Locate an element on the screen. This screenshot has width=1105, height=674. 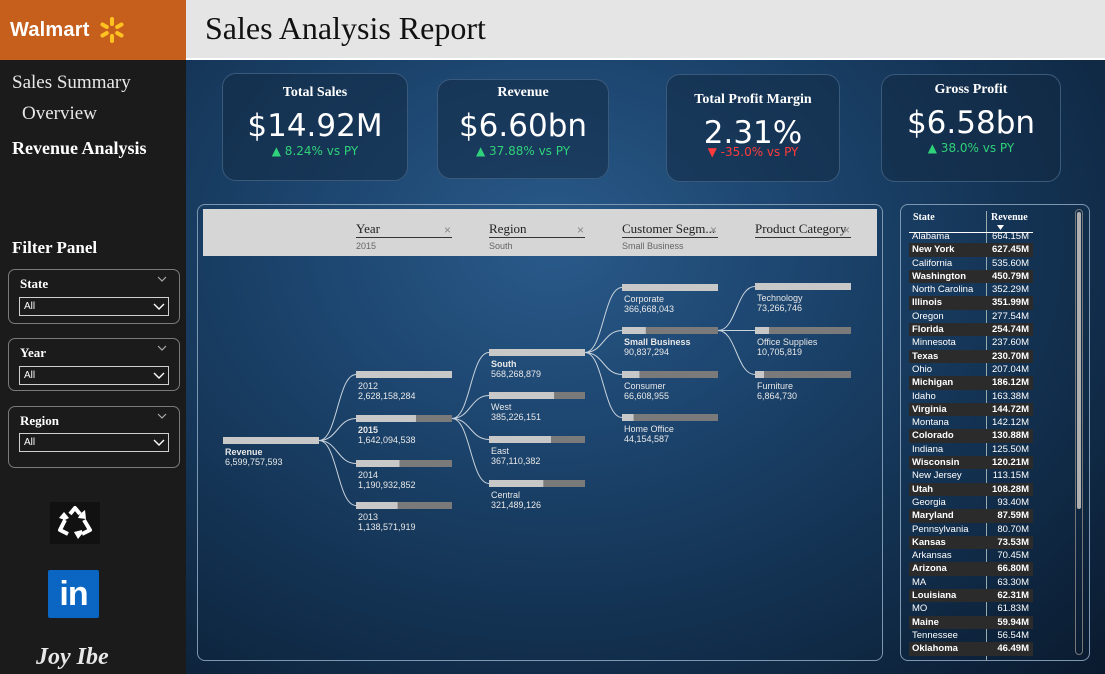
cell-revenue: 664.15M is located at coordinates (1010, 236).